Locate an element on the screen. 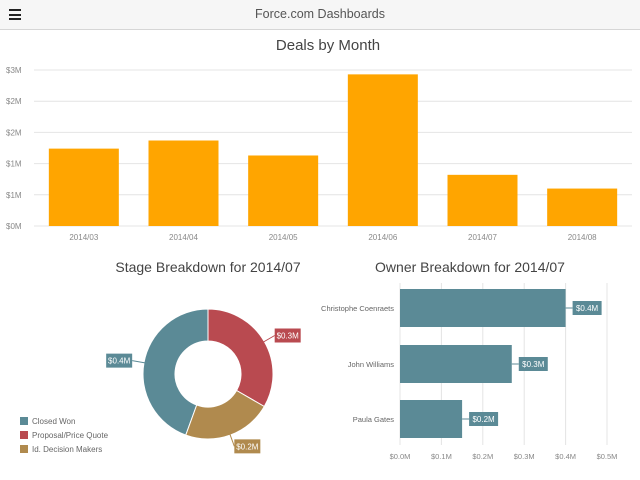  x-tick-label: 2014/04 is located at coordinates (183, 237).